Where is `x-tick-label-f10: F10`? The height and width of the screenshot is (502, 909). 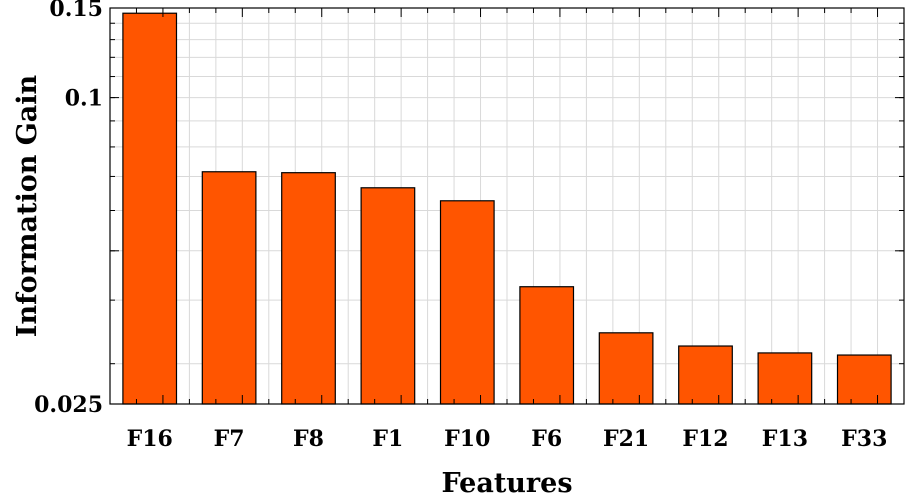 x-tick-label-f10: F10 is located at coordinates (467, 439).